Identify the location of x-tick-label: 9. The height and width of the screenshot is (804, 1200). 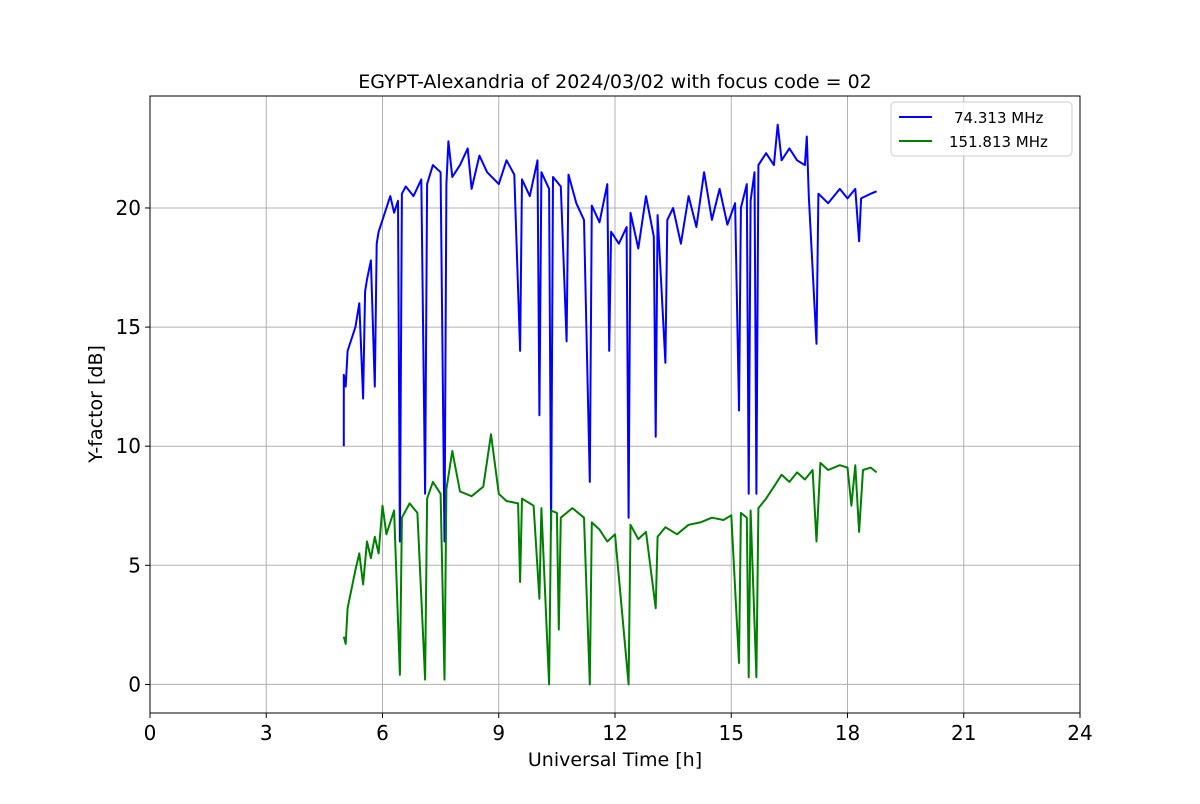
(498, 733).